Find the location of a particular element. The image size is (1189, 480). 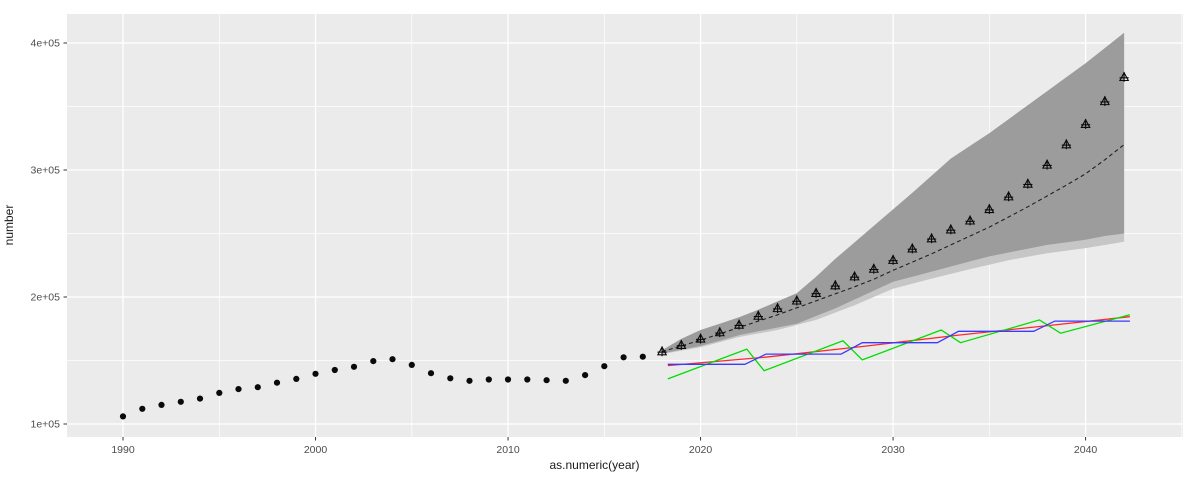

x-tick-label: 2030 is located at coordinates (893, 450).